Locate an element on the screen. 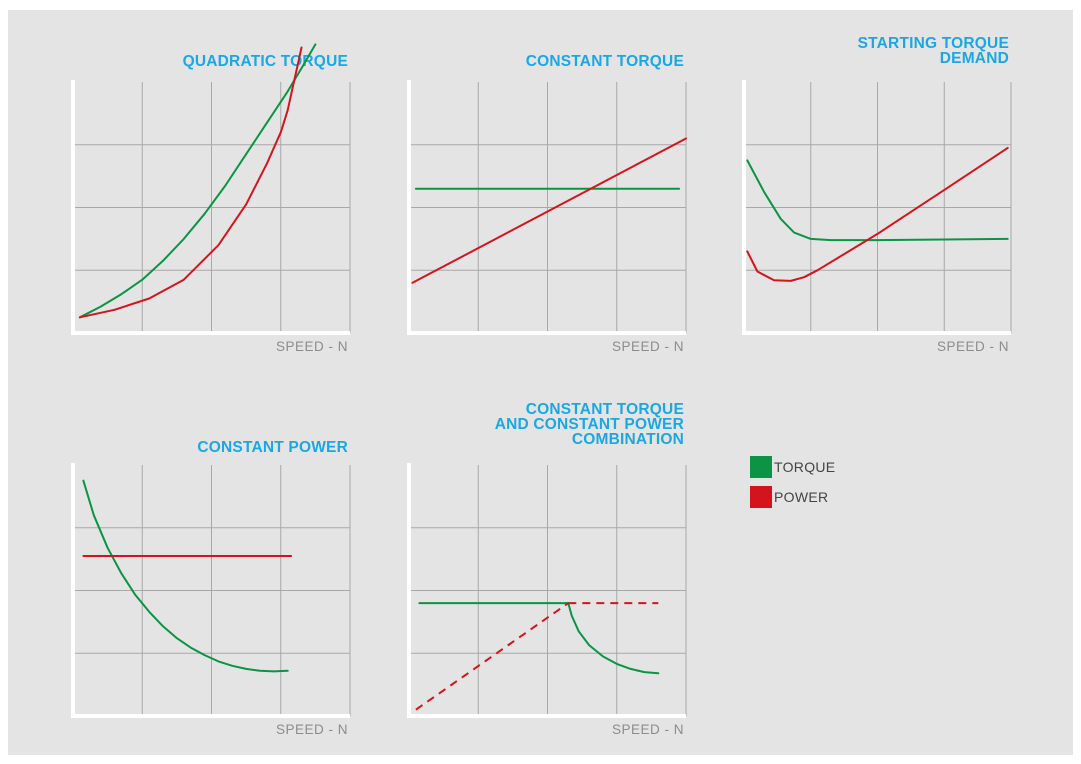 This screenshot has height=764, width=1081. legend-swatch-torque is located at coordinates (761, 467).